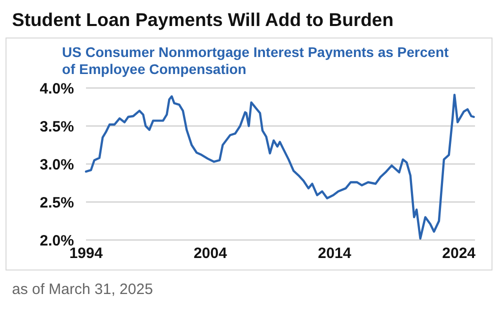 The height and width of the screenshot is (309, 500). Describe the element at coordinates (459, 253) in the screenshot. I see `x-tick-label: 2024` at that location.